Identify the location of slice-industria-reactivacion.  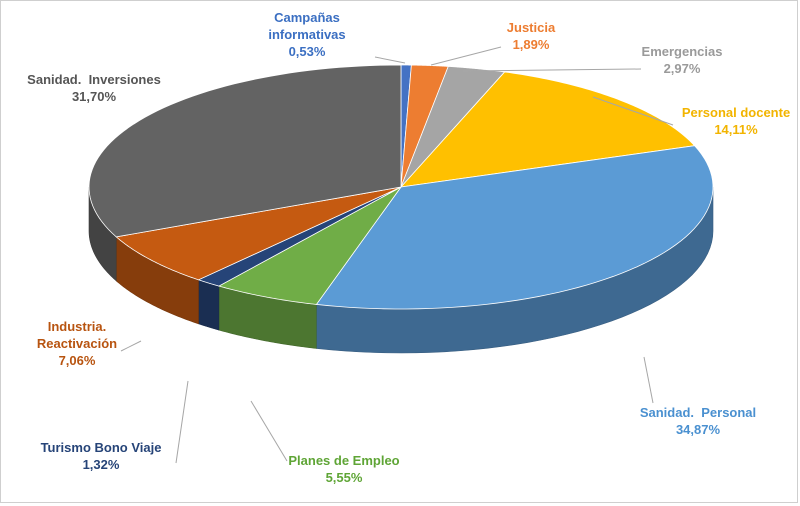
(258, 233).